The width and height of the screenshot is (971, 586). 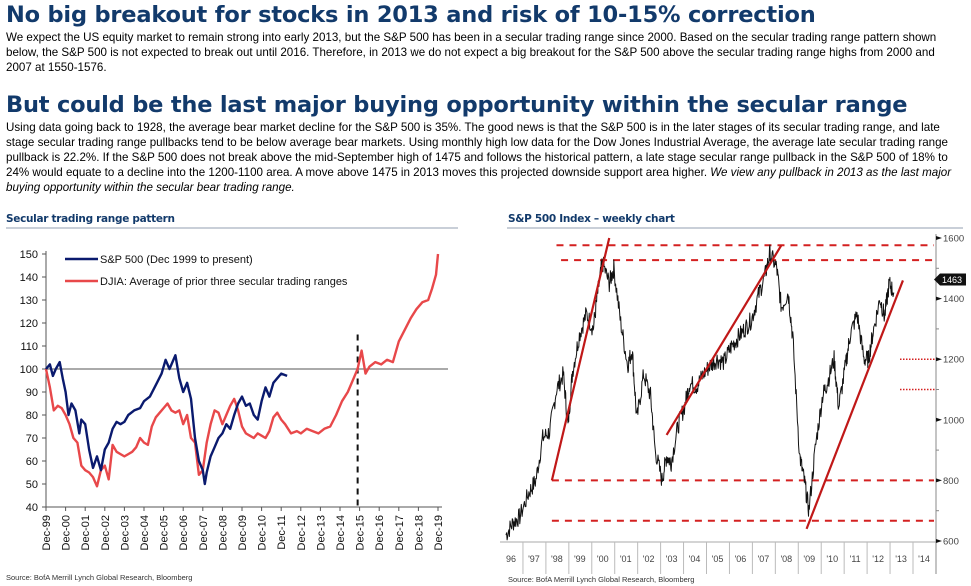 I want to click on x-tick-label: '04, so click(x=695, y=559).